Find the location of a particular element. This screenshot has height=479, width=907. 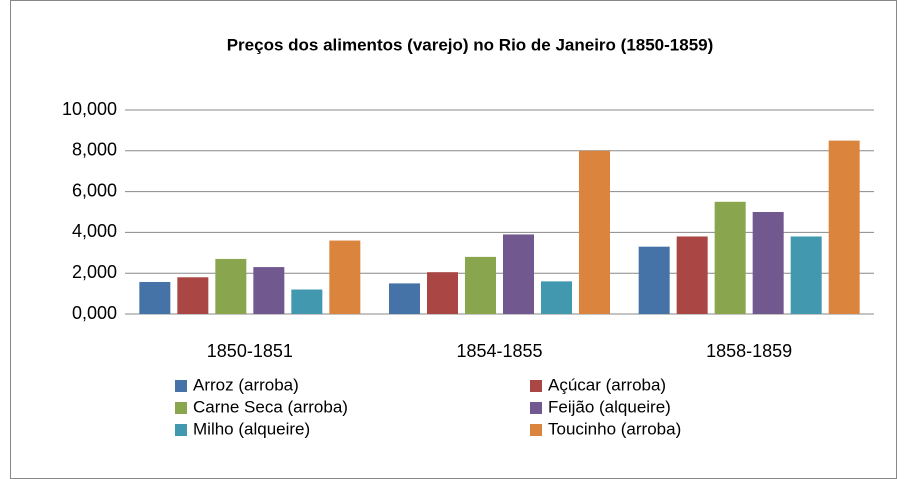

y-tick-label: 6,000 is located at coordinates (94, 190).